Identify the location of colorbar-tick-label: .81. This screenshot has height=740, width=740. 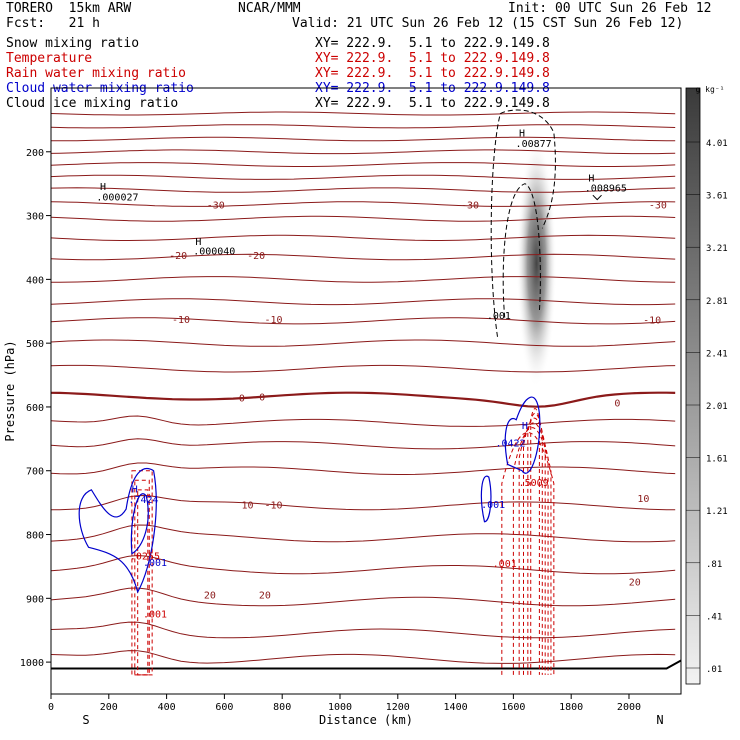
(714, 565).